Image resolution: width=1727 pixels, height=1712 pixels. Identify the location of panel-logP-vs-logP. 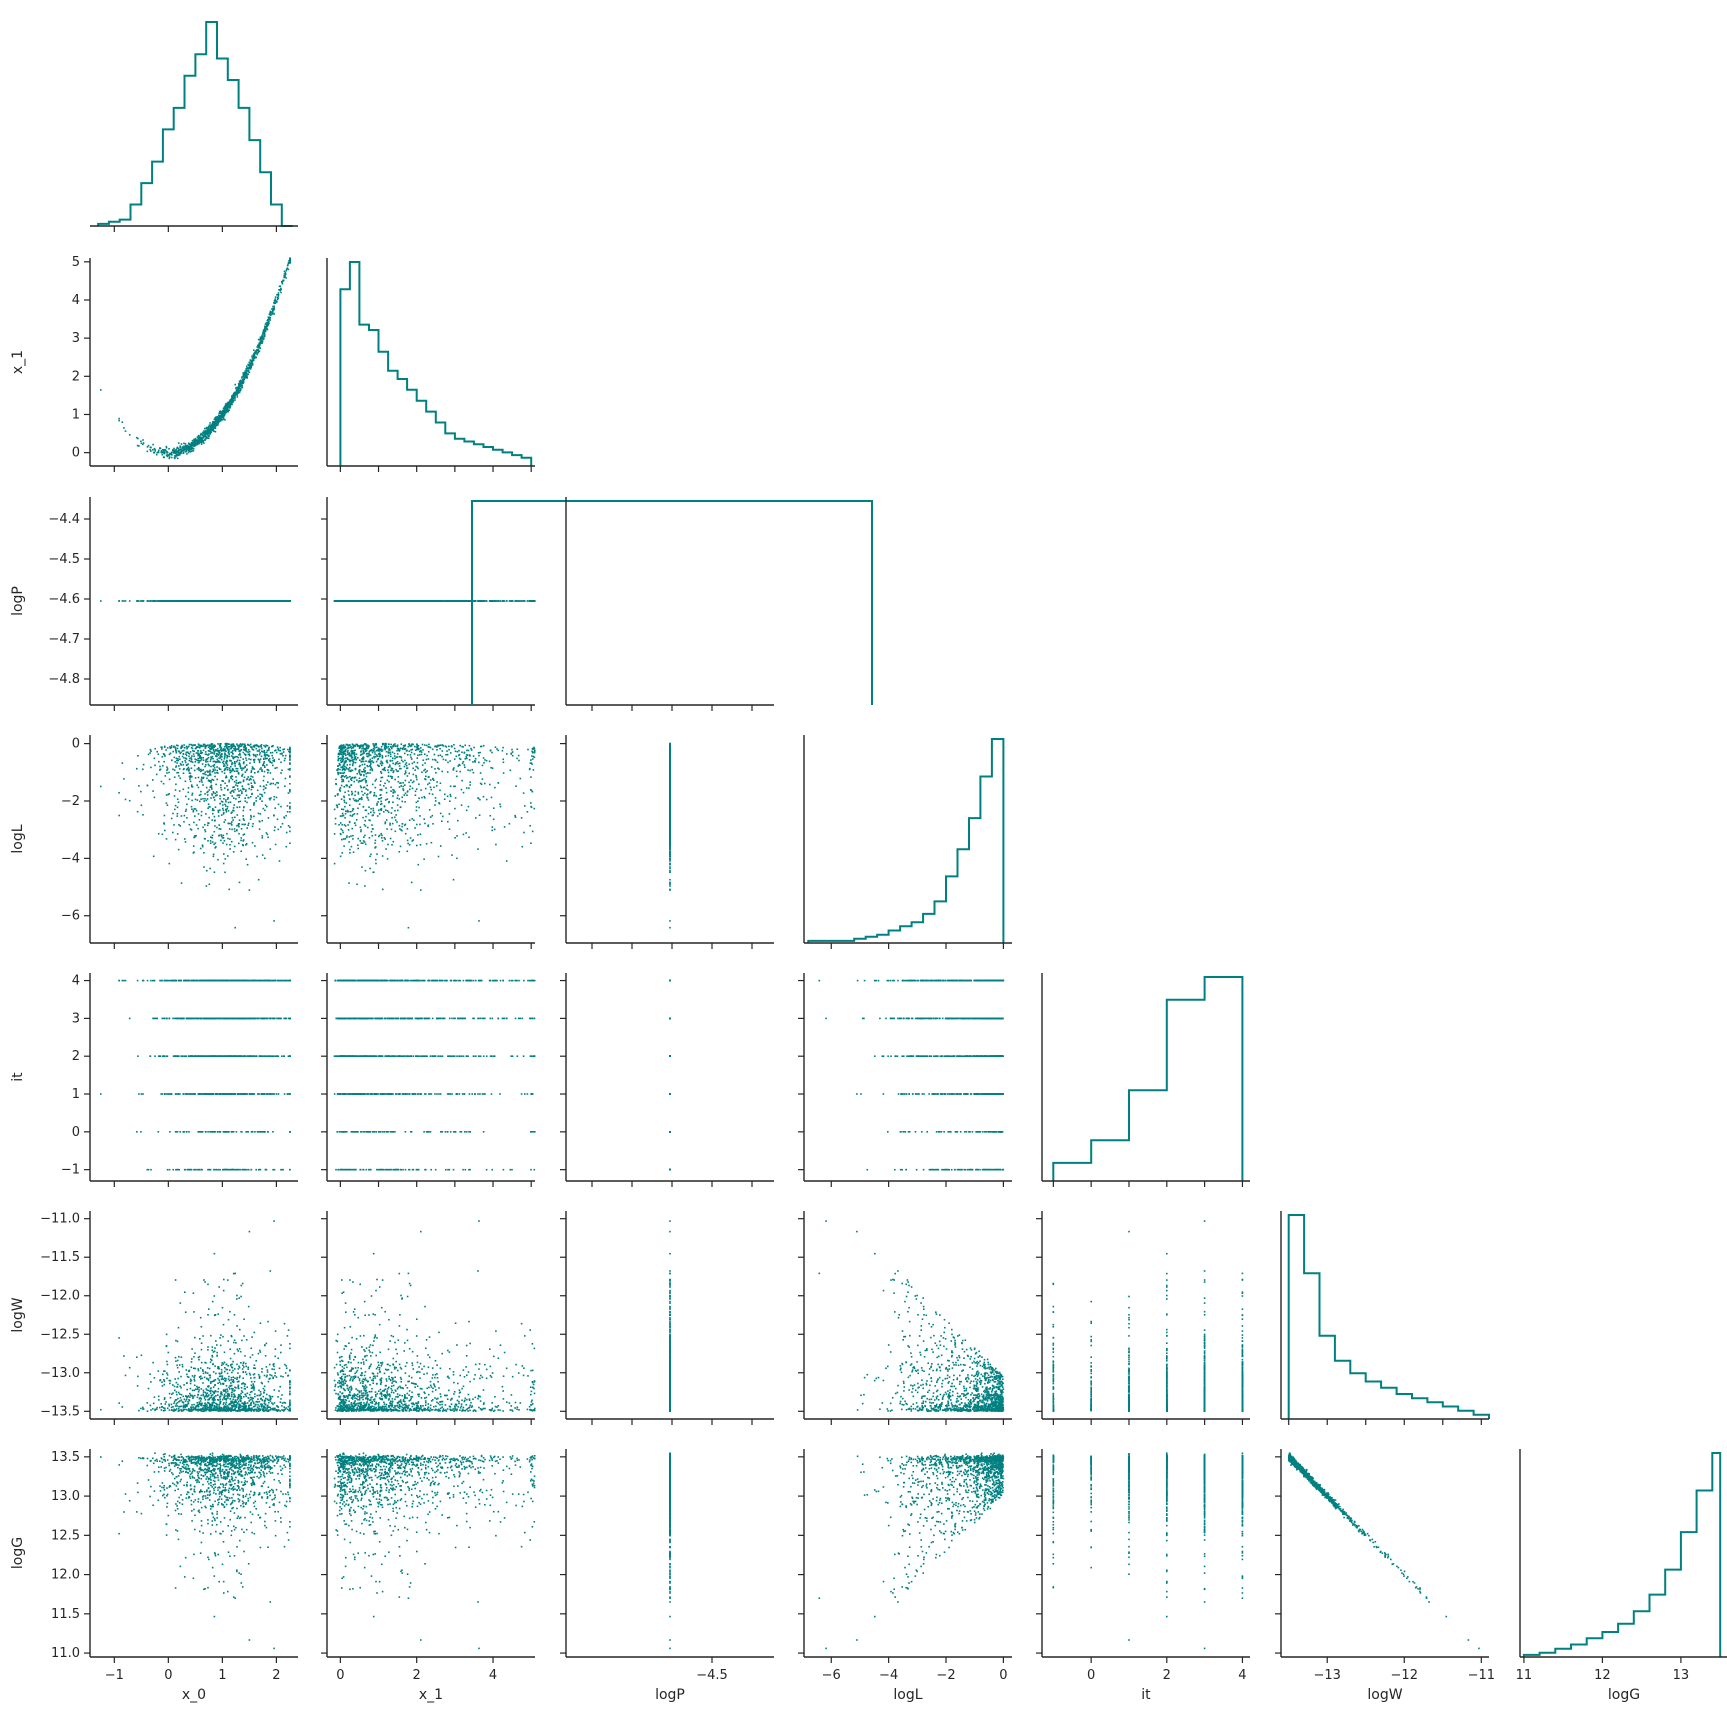
(672, 604).